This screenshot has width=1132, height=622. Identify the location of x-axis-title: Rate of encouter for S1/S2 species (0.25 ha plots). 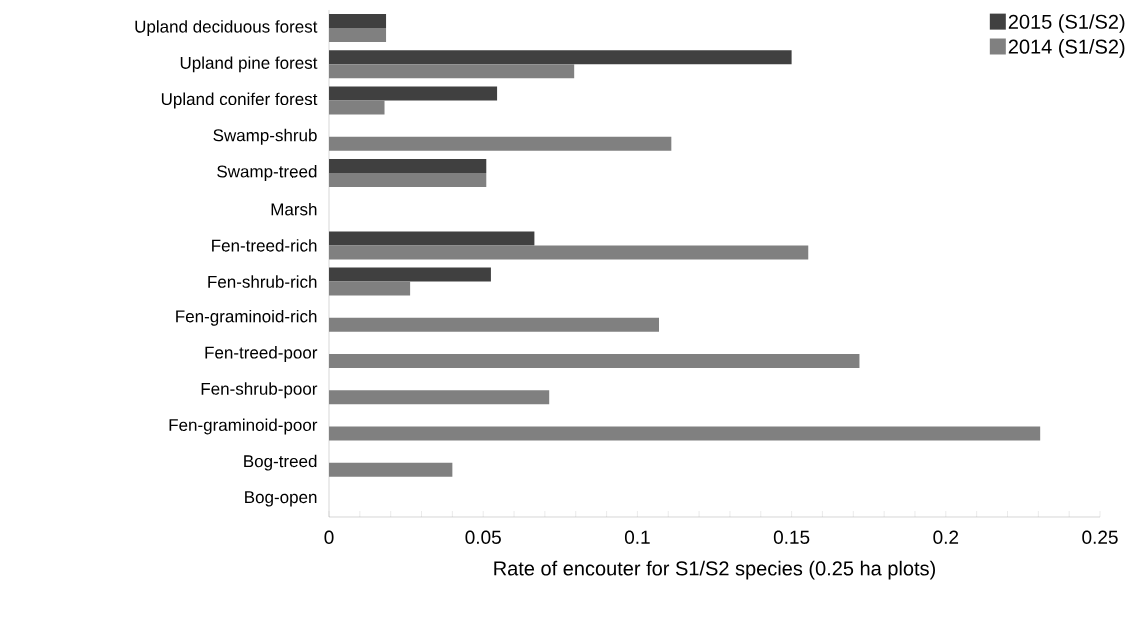
(714, 570).